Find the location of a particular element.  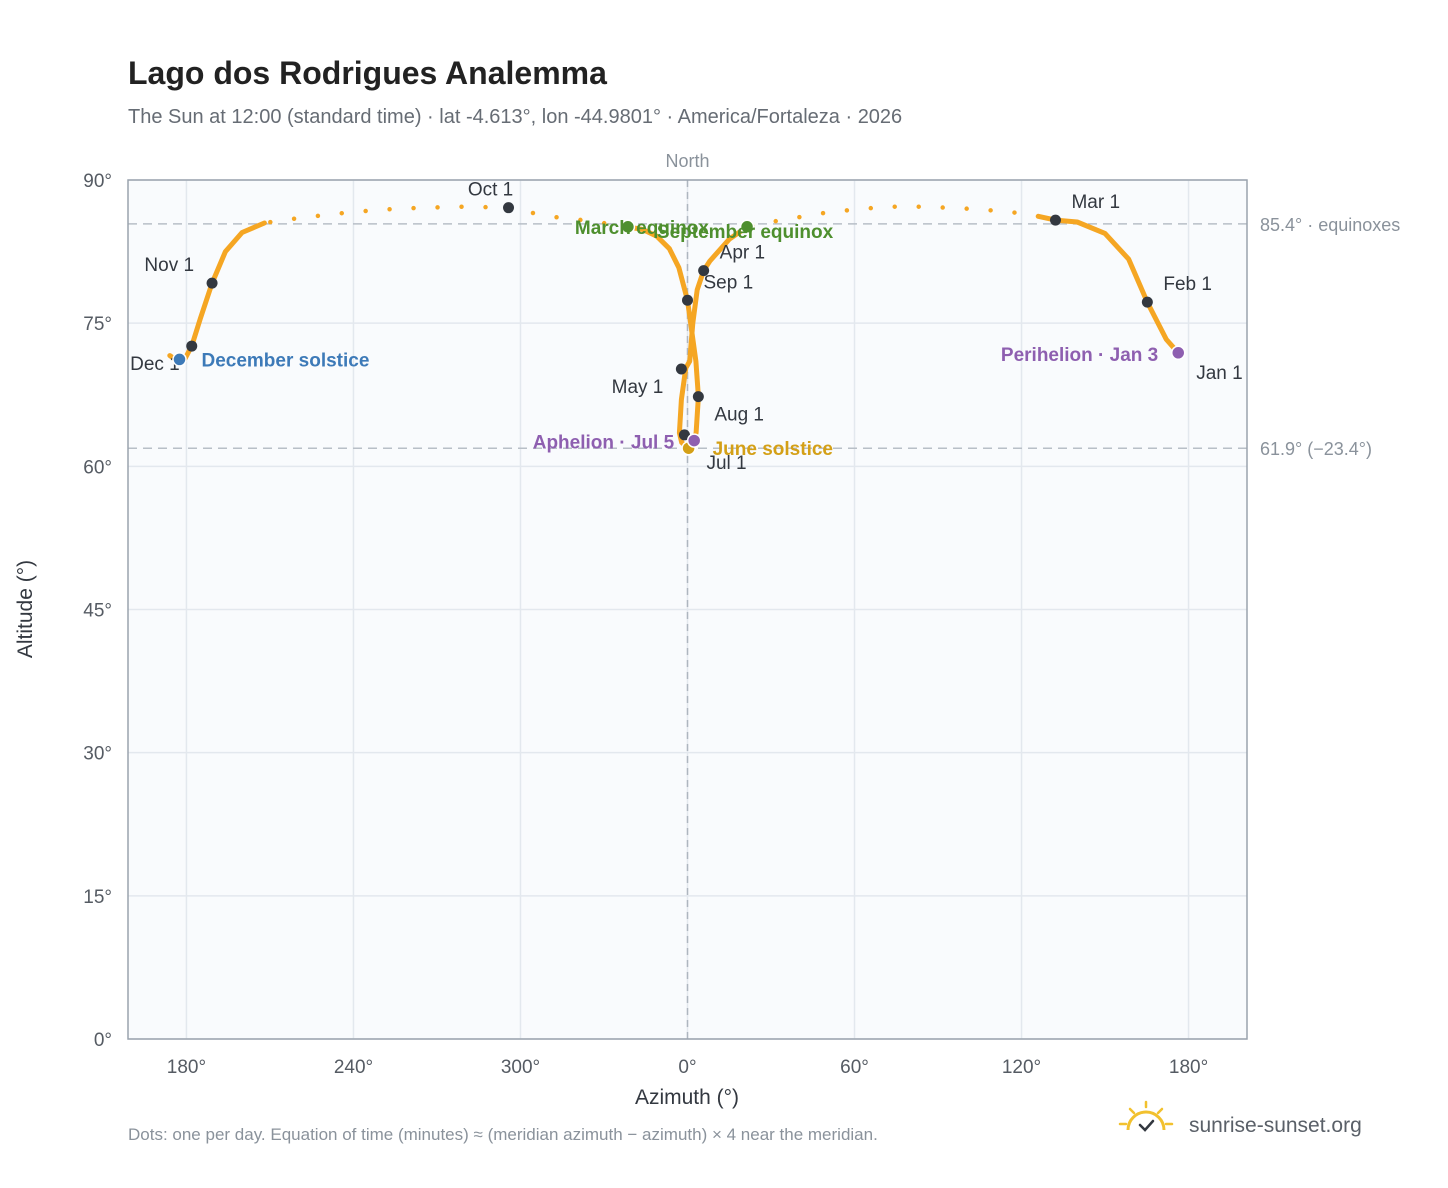

month-label: Jul 1 is located at coordinates (726, 463).